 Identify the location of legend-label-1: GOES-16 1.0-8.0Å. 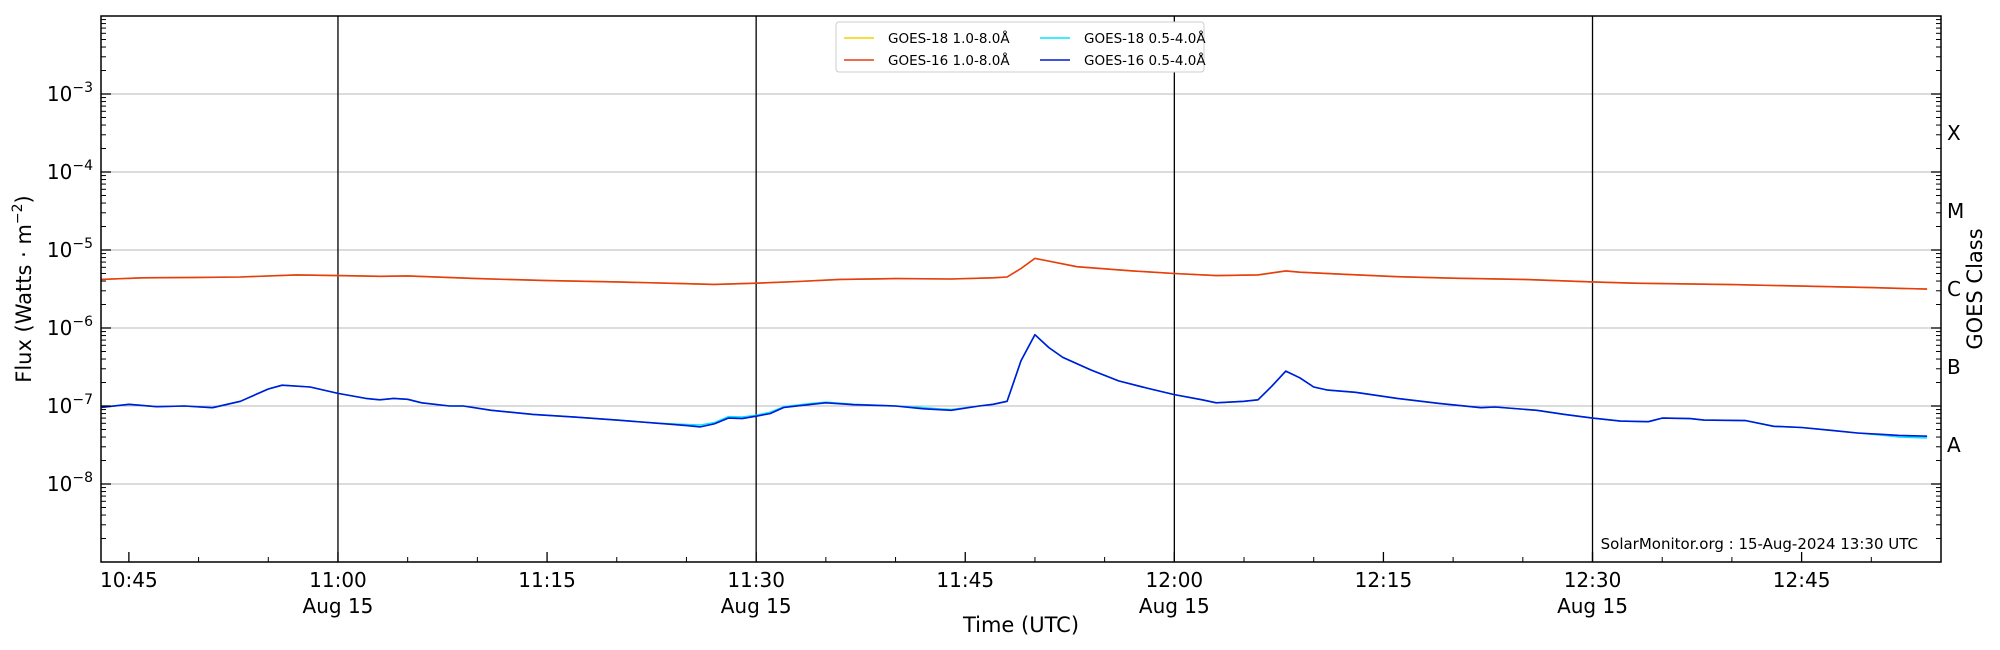
(949, 60).